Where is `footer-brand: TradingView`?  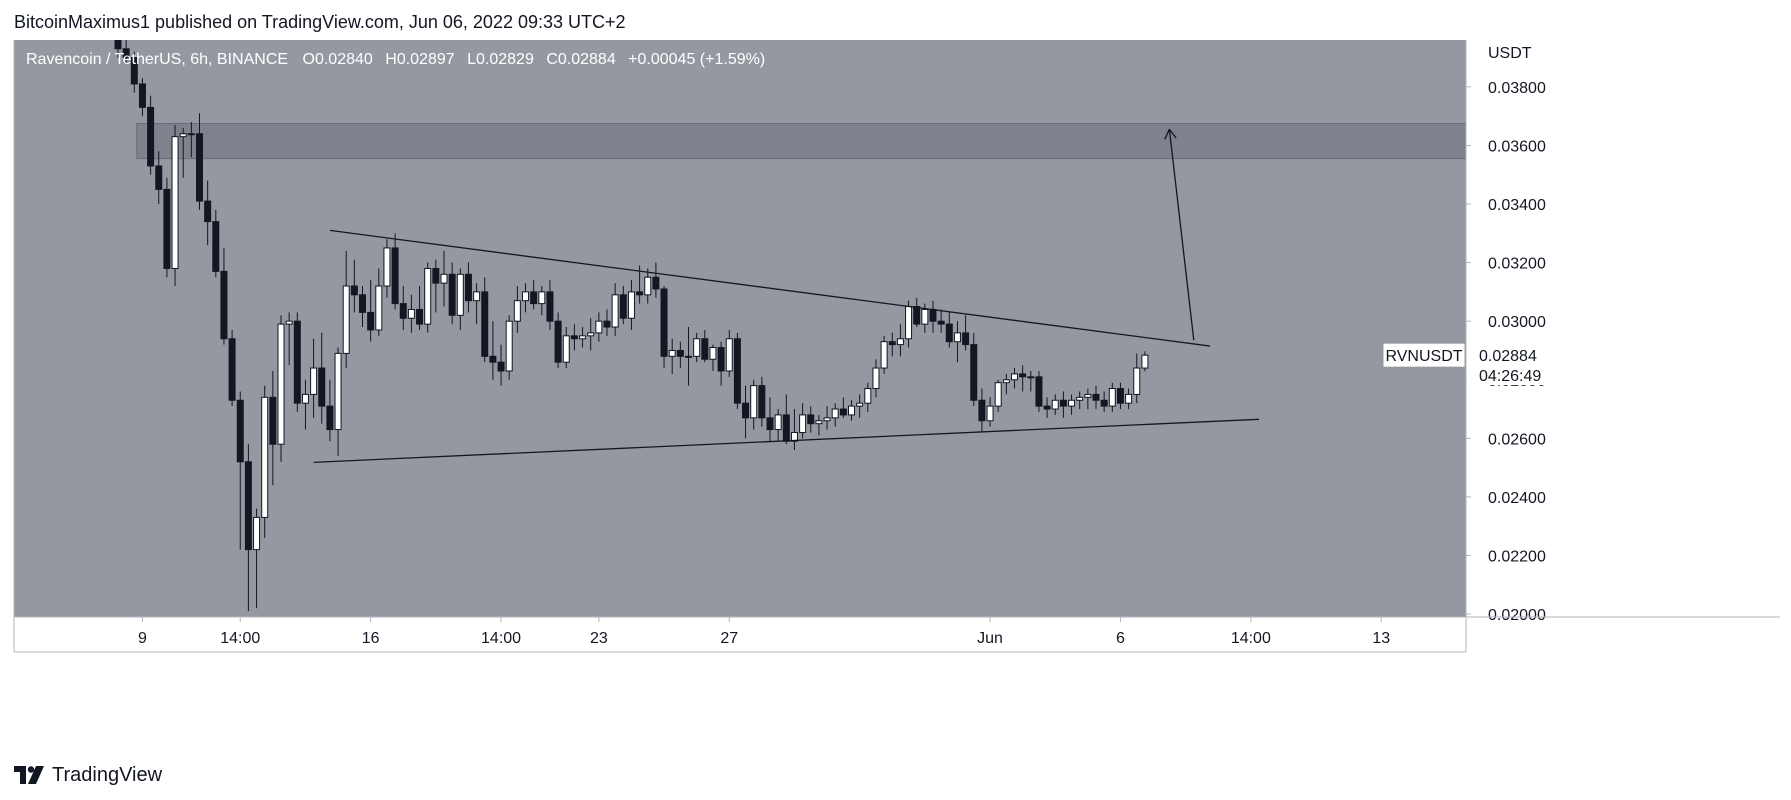 footer-brand: TradingView is located at coordinates (88, 775).